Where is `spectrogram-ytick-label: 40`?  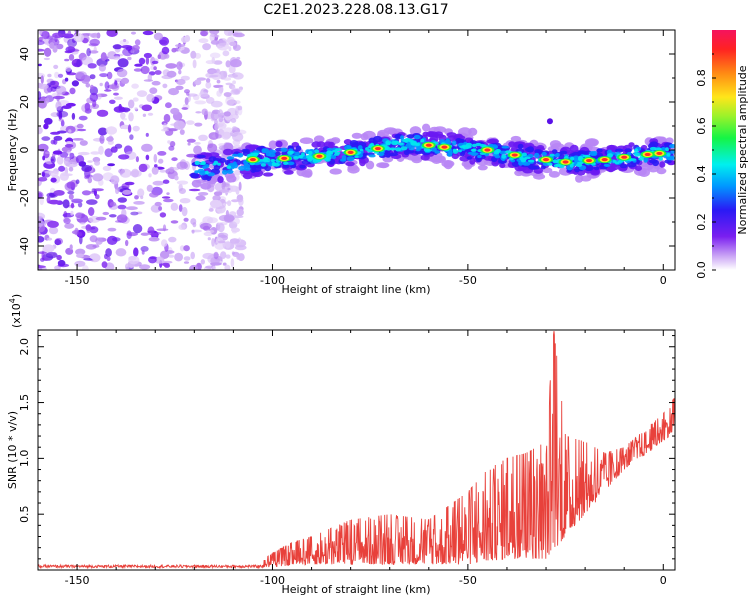 spectrogram-ytick-label: 40 is located at coordinates (24, 54).